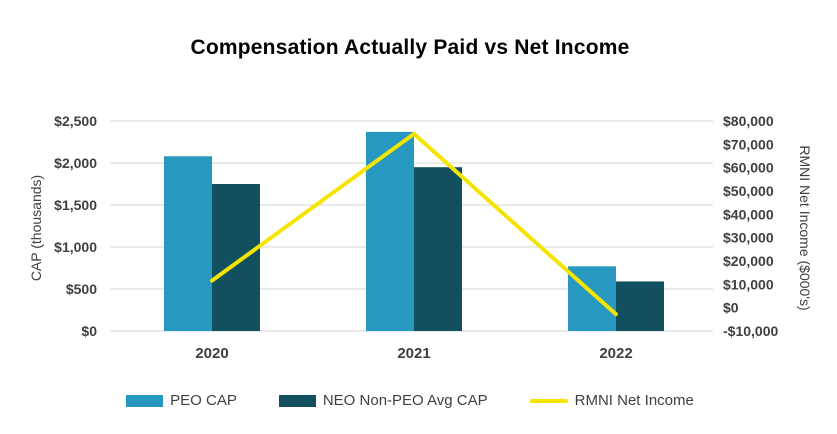 The width and height of the screenshot is (837, 434). I want to click on right-axis-tick: $0, so click(731, 308).